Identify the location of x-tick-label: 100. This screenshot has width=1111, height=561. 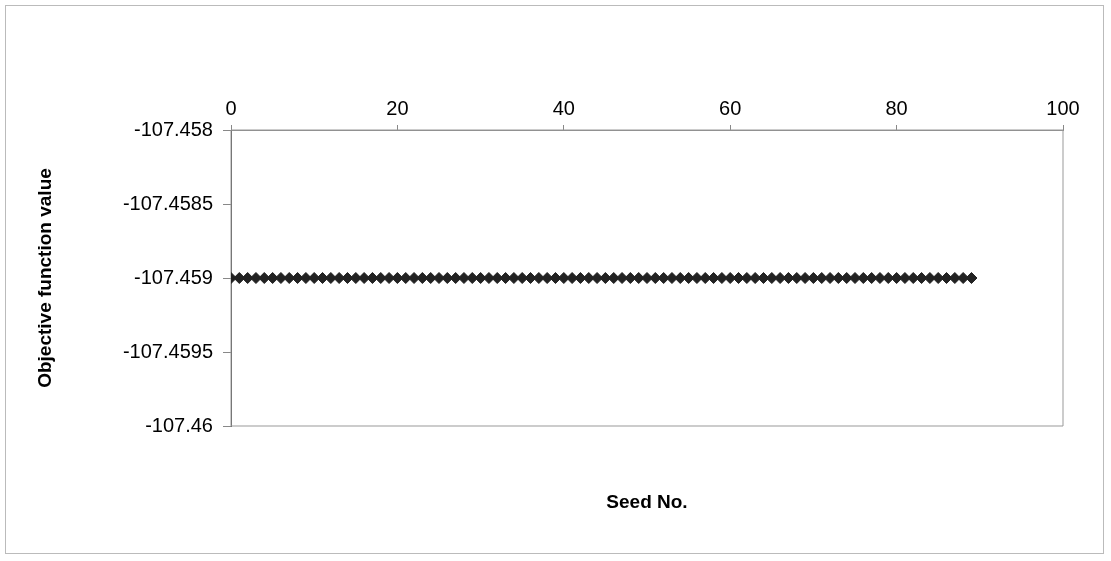
(1063, 107).